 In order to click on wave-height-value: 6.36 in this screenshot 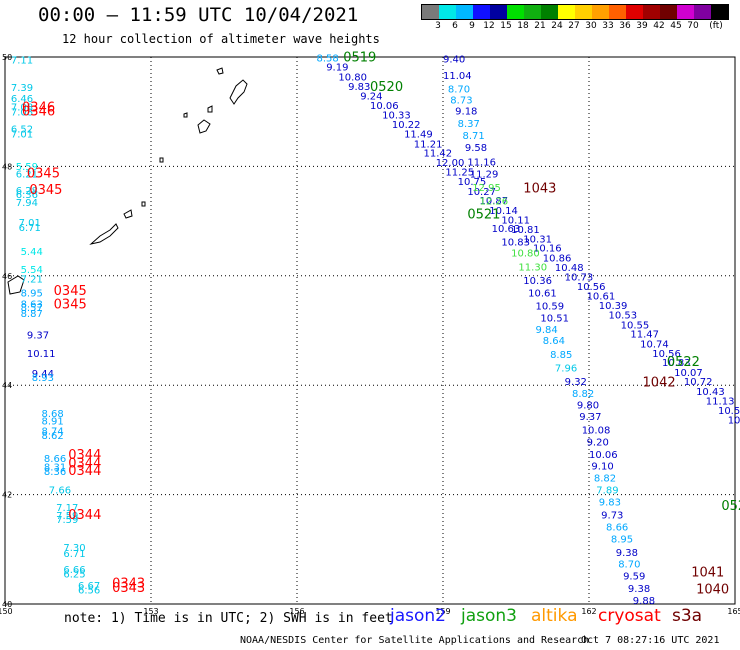, I will do `click(27, 195)`.